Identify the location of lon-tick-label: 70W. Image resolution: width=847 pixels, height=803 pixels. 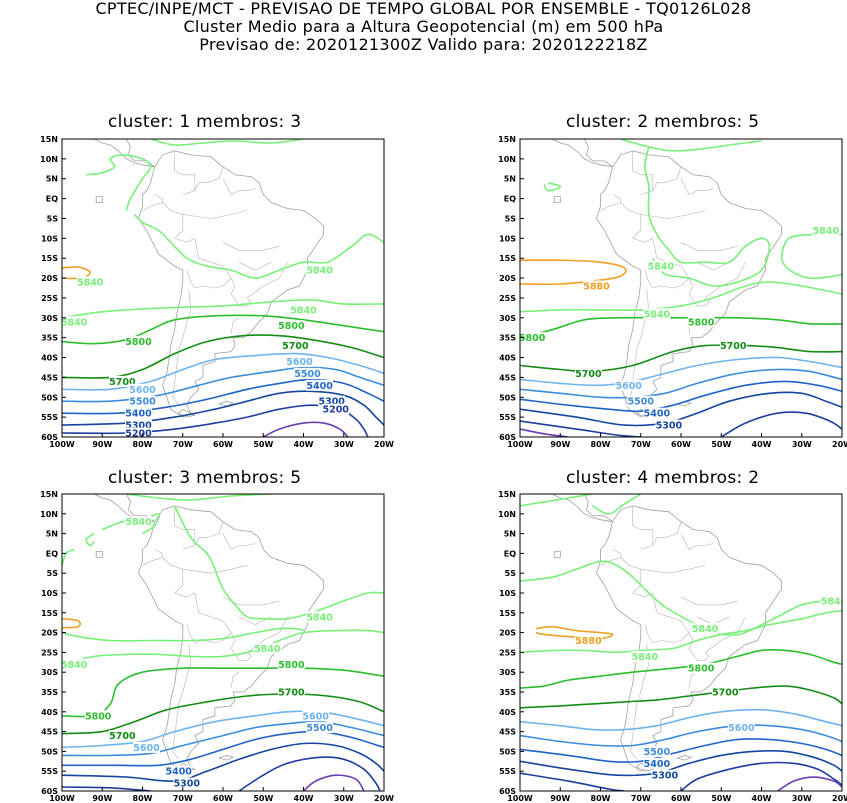
(641, 798).